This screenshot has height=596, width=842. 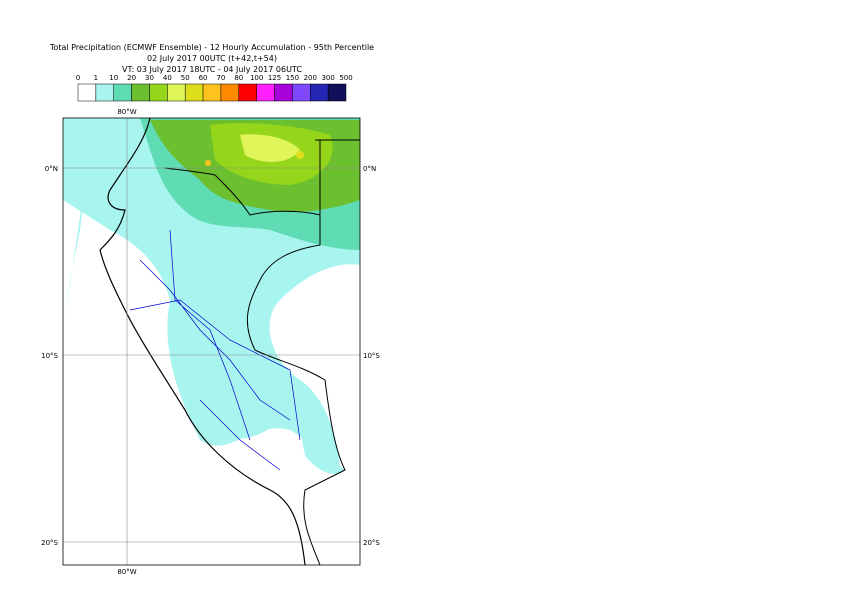 I want to click on legend-label: 125, so click(x=274, y=78).